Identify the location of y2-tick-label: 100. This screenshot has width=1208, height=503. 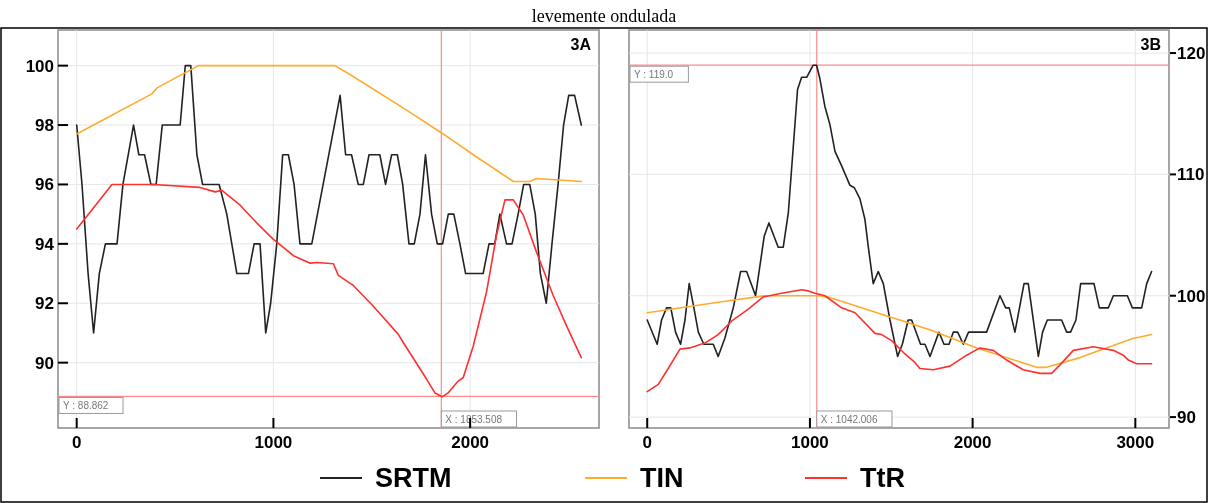
(1191, 296).